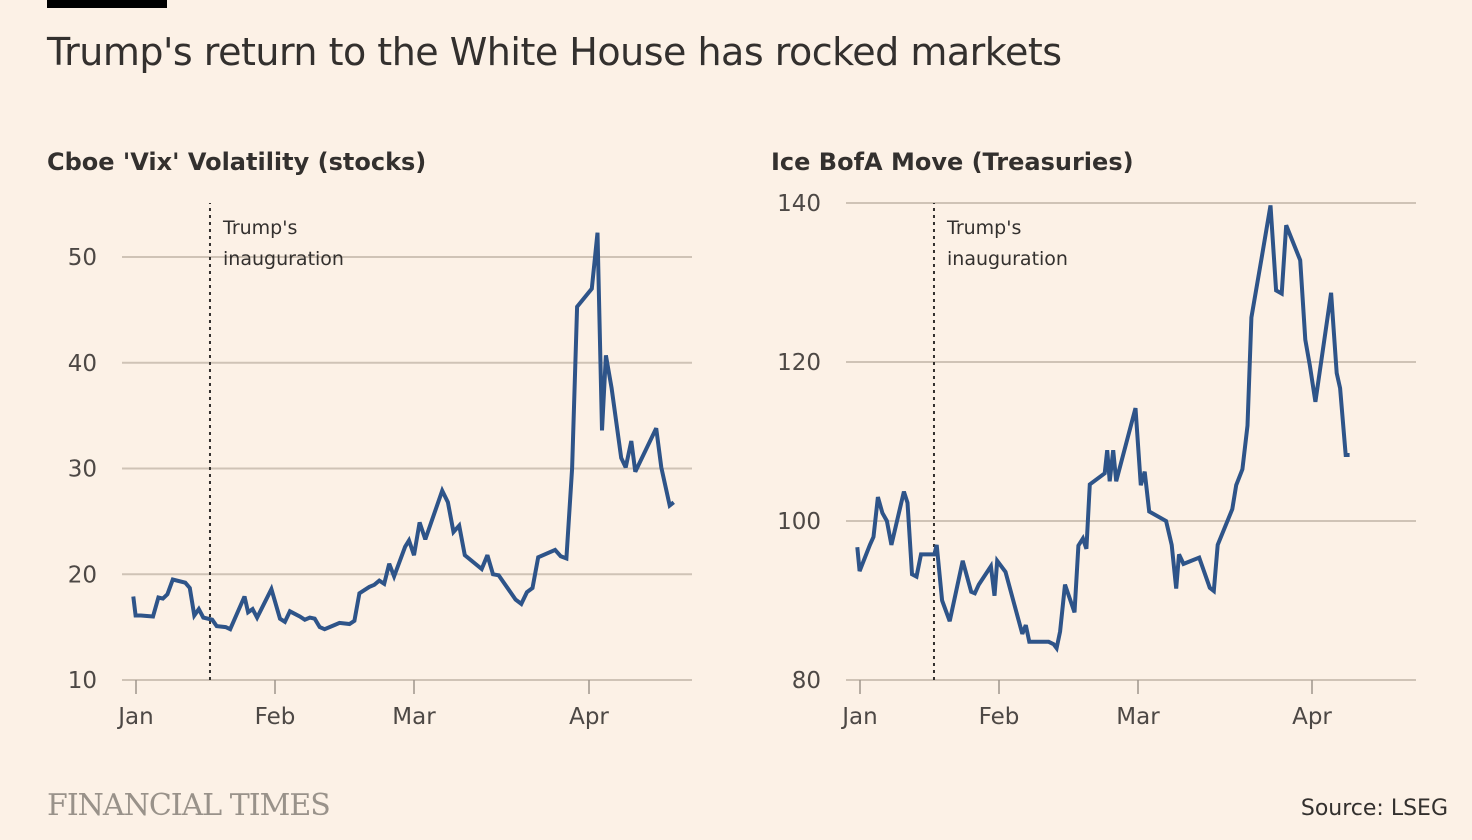  Describe the element at coordinates (799, 204) in the screenshot. I see `y-tick-label: 140` at that location.